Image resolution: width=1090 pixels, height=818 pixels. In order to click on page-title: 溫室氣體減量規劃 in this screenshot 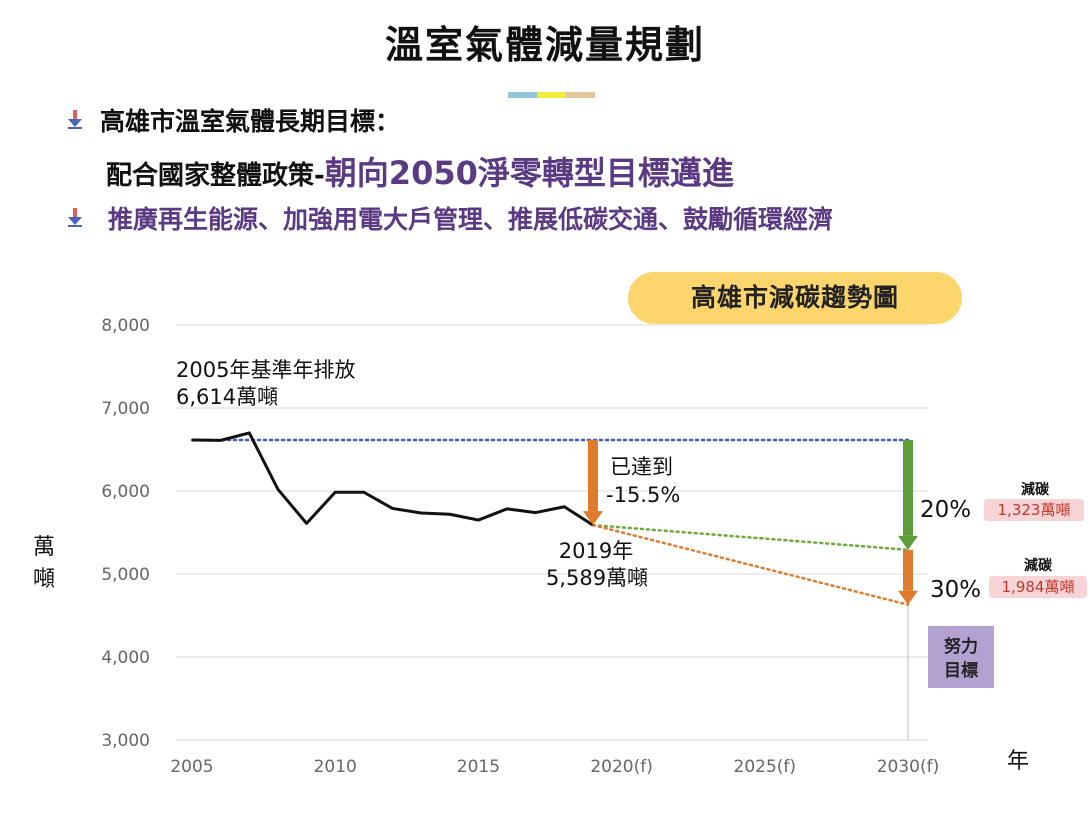, I will do `click(544, 45)`.